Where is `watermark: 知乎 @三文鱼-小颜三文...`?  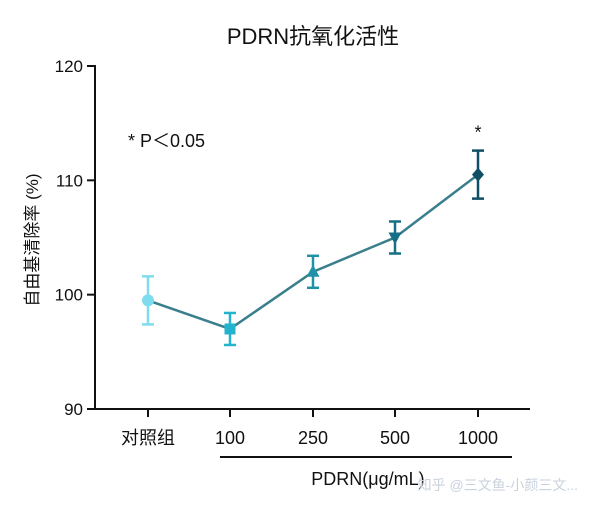
watermark: 知乎 @三文鱼-小颜三文... is located at coordinates (498, 485).